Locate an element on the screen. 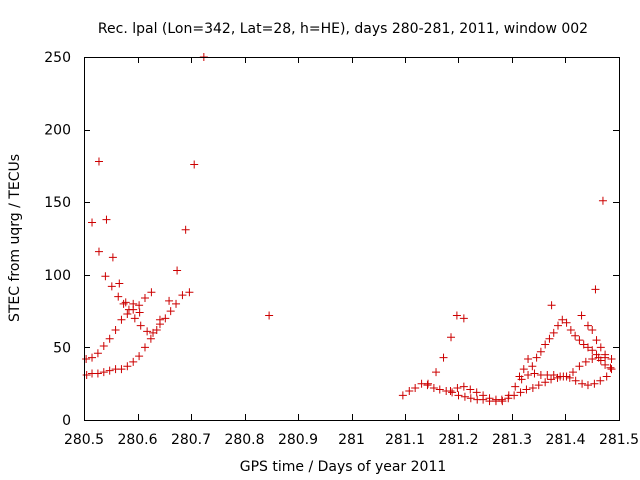  x-tick-label: 281.4 is located at coordinates (565, 440).